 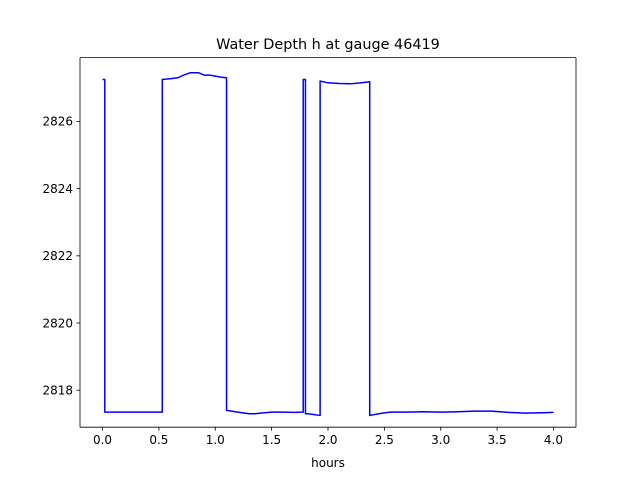 What do you see at coordinates (328, 45) in the screenshot?
I see `chart-title: Water Depth h at gauge 46419` at bounding box center [328, 45].